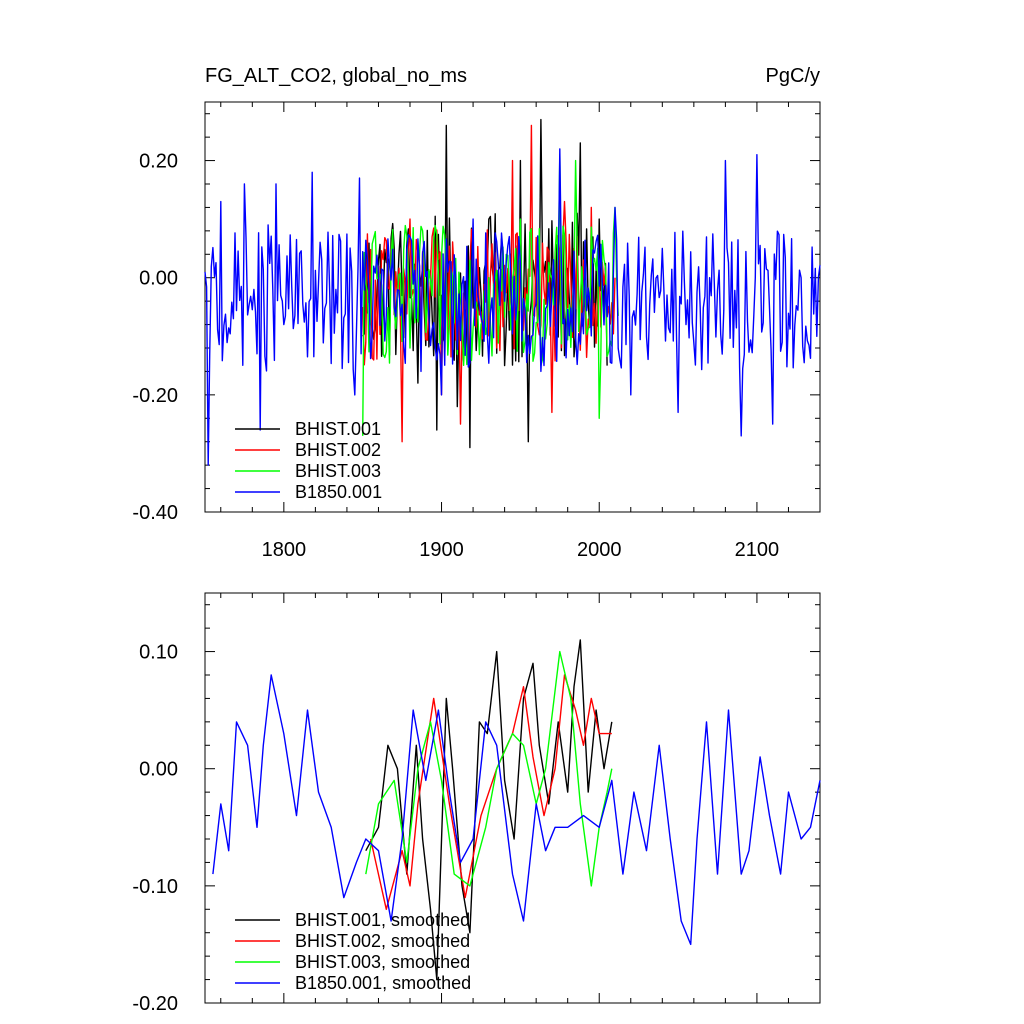 This screenshot has width=1024, height=1024. I want to click on legend-label: B1850.001, so click(338, 492).